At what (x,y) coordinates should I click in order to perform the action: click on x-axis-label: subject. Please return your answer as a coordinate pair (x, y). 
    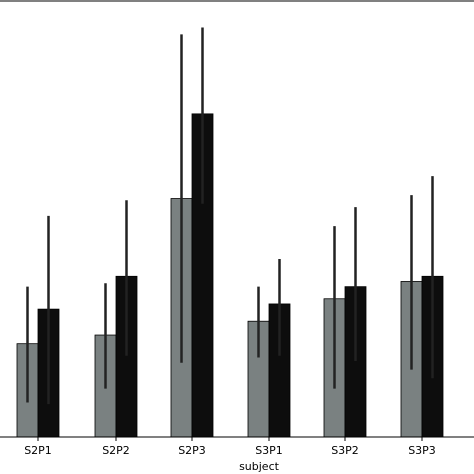
    Looking at the image, I should click on (259, 466).